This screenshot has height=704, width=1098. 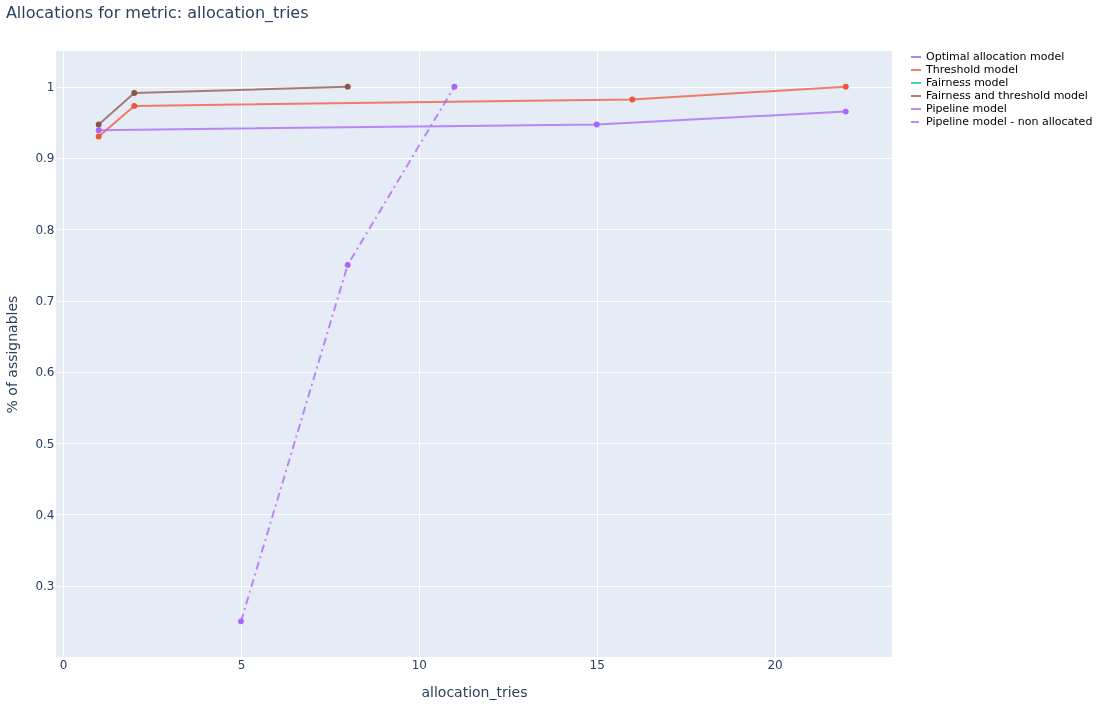 I want to click on legend-label: Pipeline model - non allocated, so click(x=1009, y=121).